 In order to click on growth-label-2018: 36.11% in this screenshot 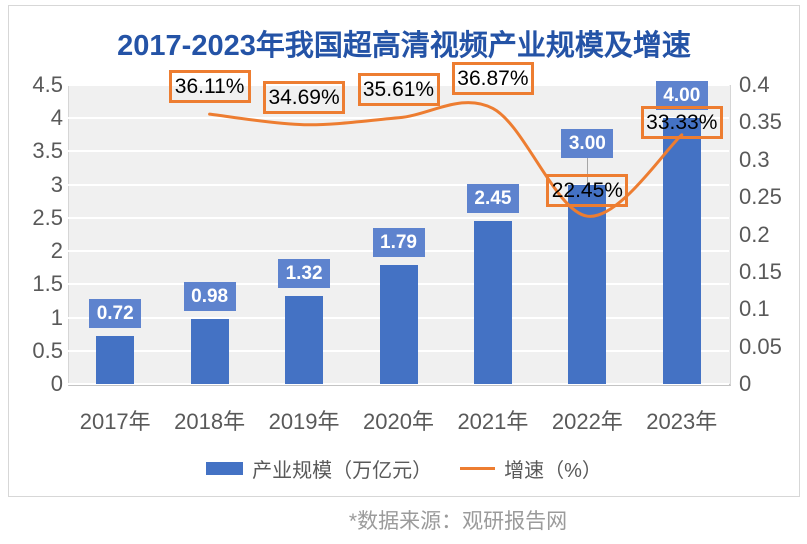, I will do `click(209, 86)`.